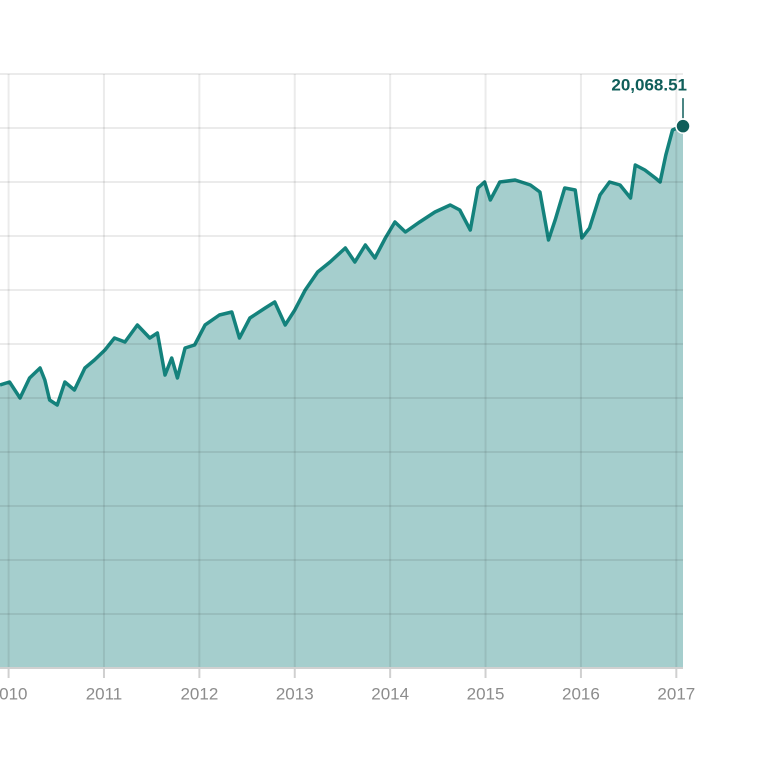 Image resolution: width=757 pixels, height=757 pixels. What do you see at coordinates (581, 693) in the screenshot?
I see `x-tick-label: 2016` at bounding box center [581, 693].